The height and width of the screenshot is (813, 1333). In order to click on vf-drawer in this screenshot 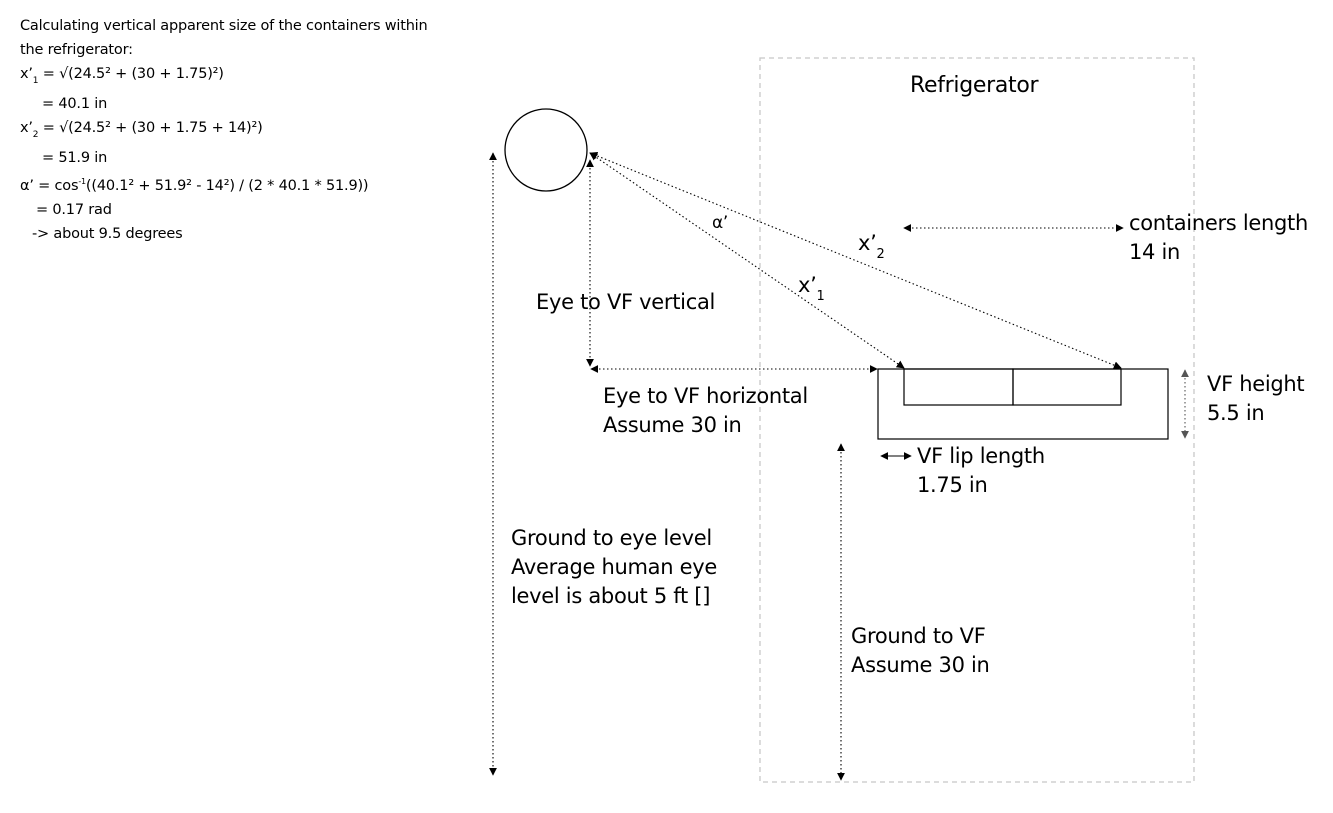, I will do `click(1023, 404)`.